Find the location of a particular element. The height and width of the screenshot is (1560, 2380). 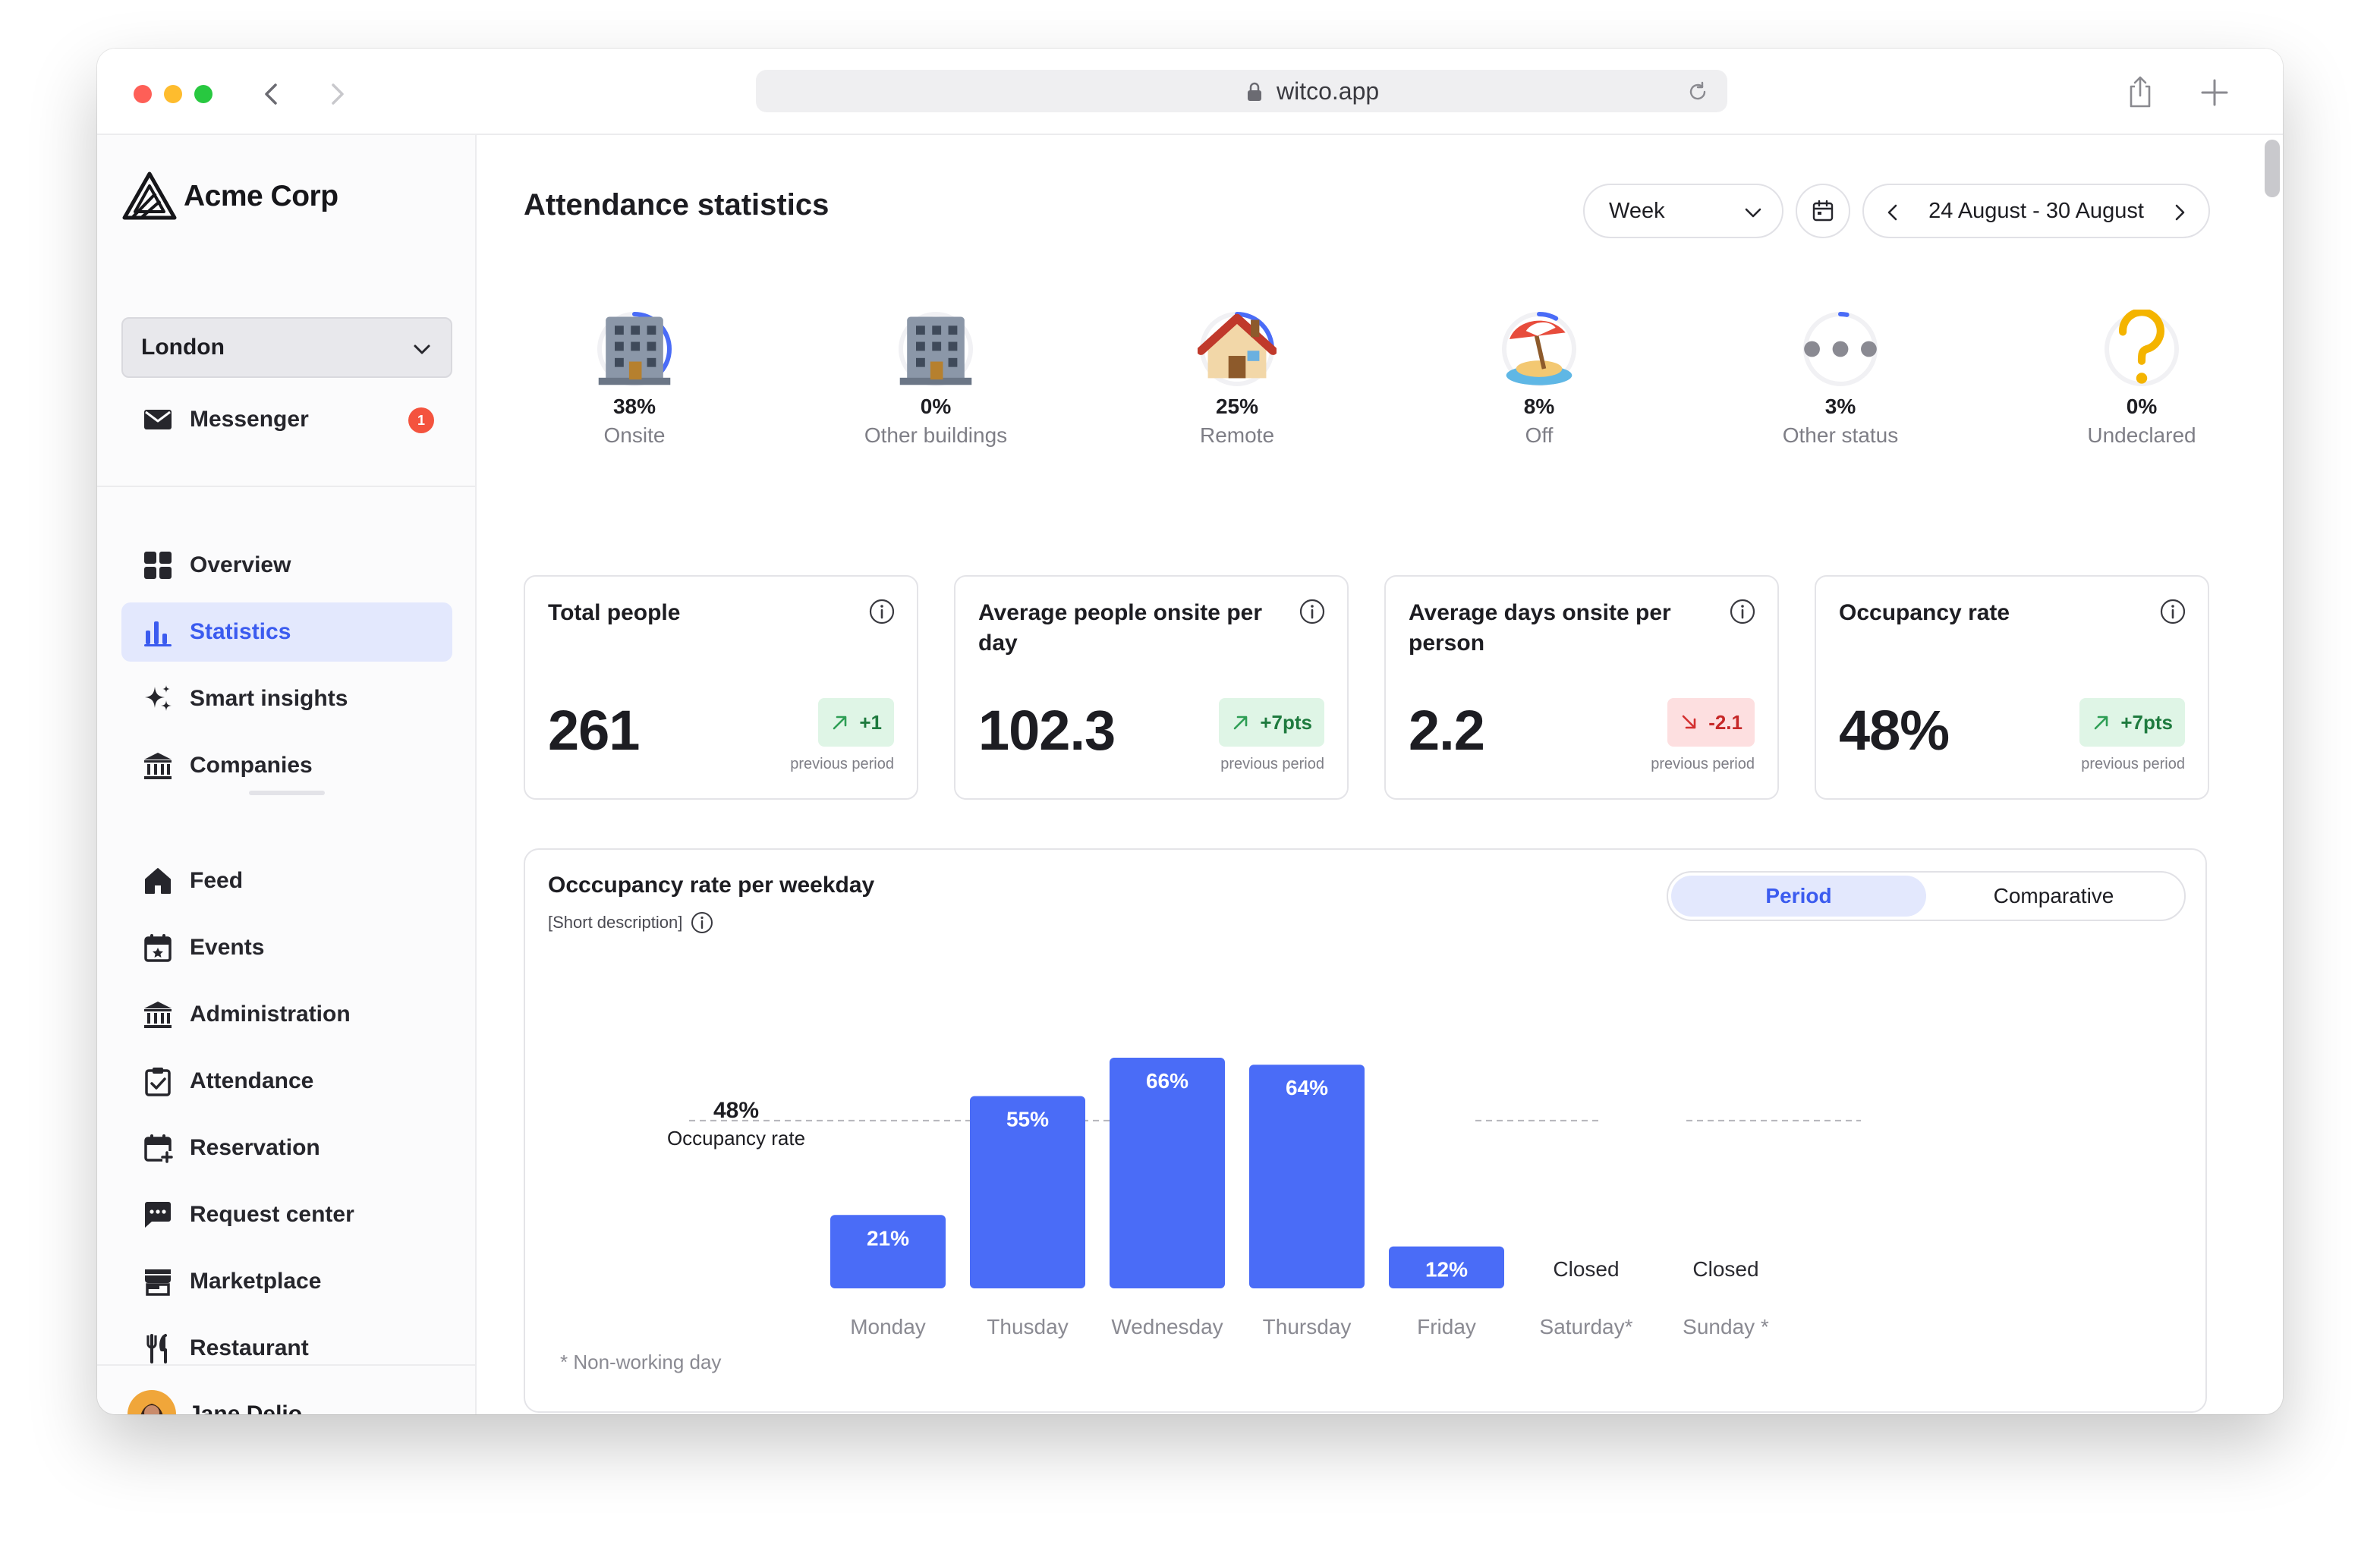

toggle-period: Period is located at coordinates (1798, 896).